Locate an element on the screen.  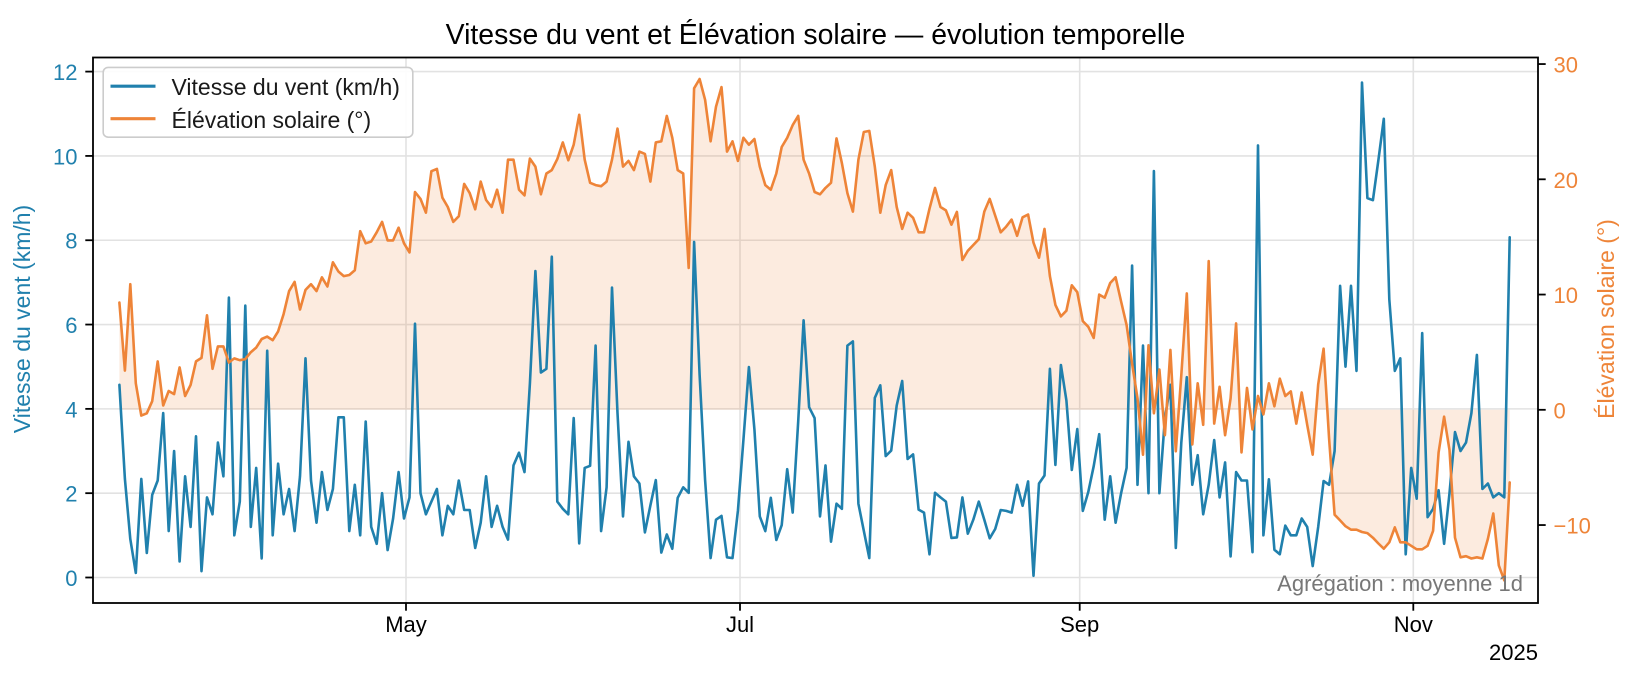
svg-text: 8 is located at coordinates (71, 241).